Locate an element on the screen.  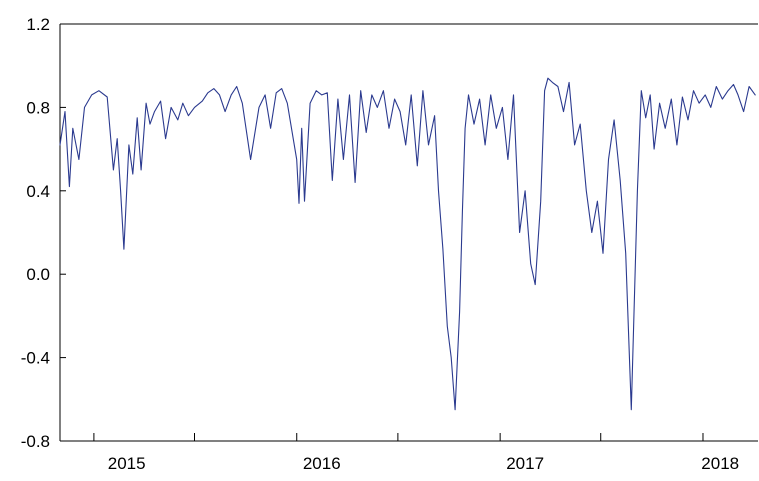
y-tick-label: -0.8 is located at coordinates (35, 441).